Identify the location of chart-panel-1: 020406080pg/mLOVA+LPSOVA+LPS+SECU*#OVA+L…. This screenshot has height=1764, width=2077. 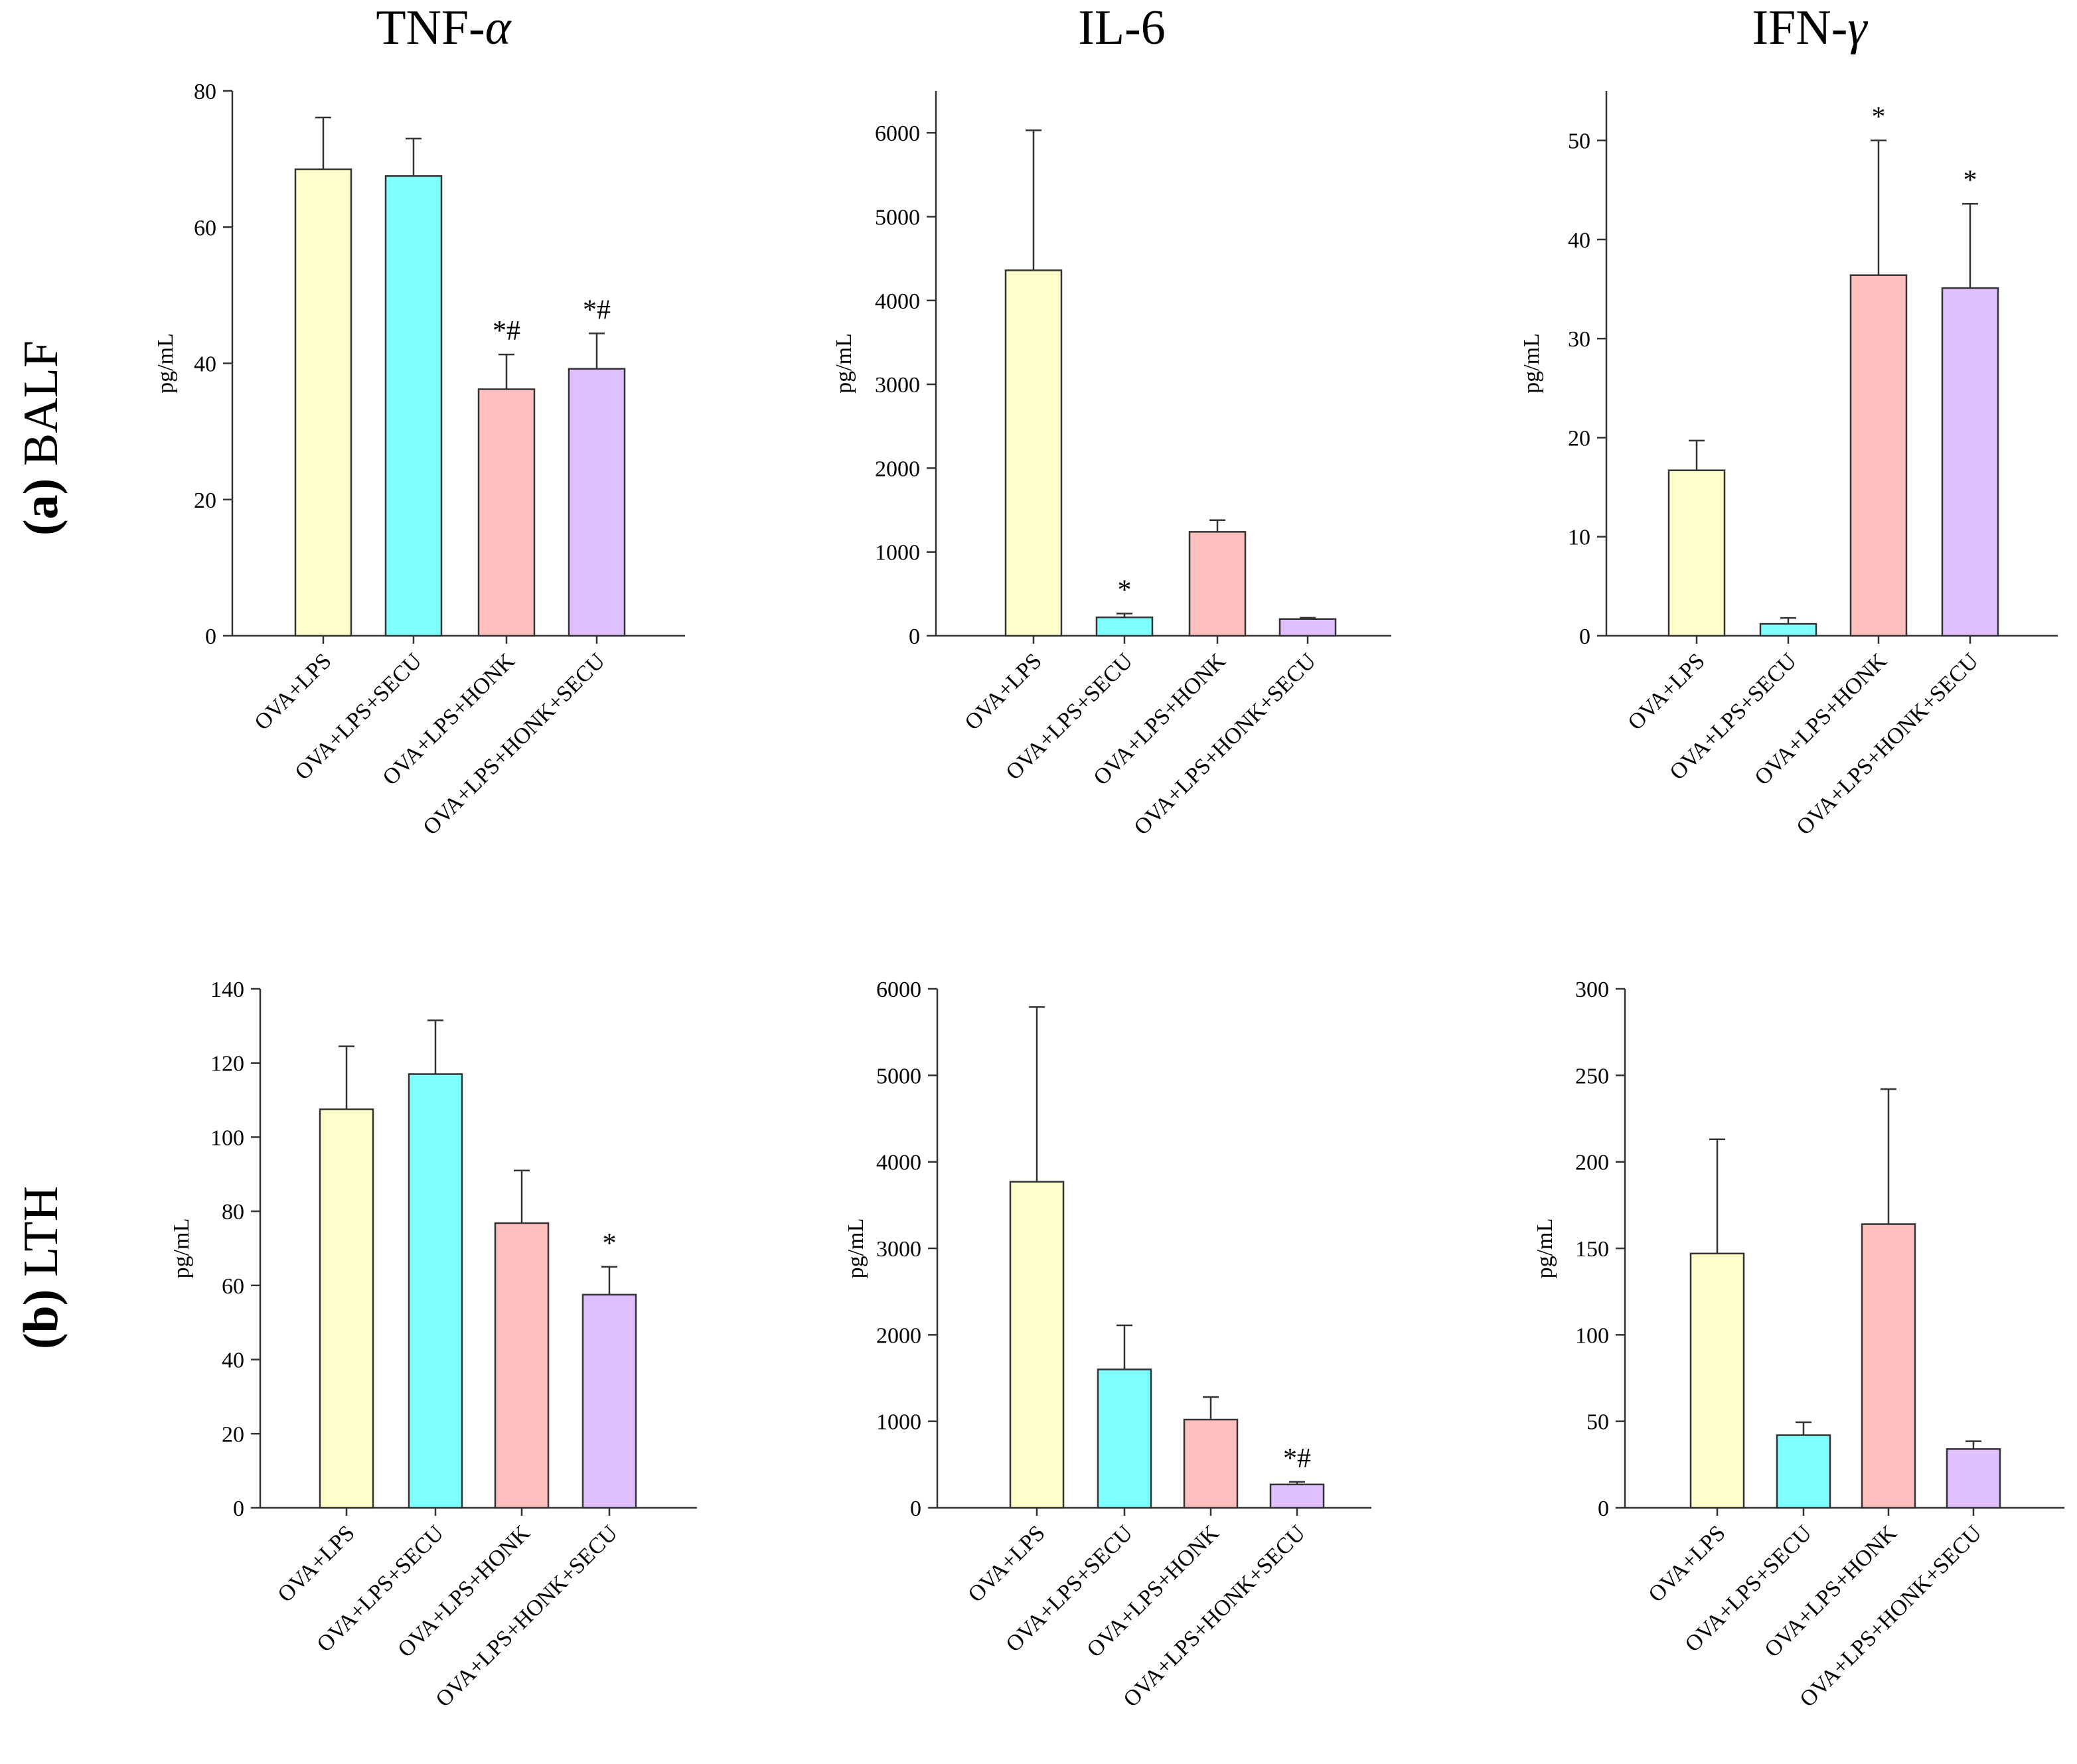
(419, 460).